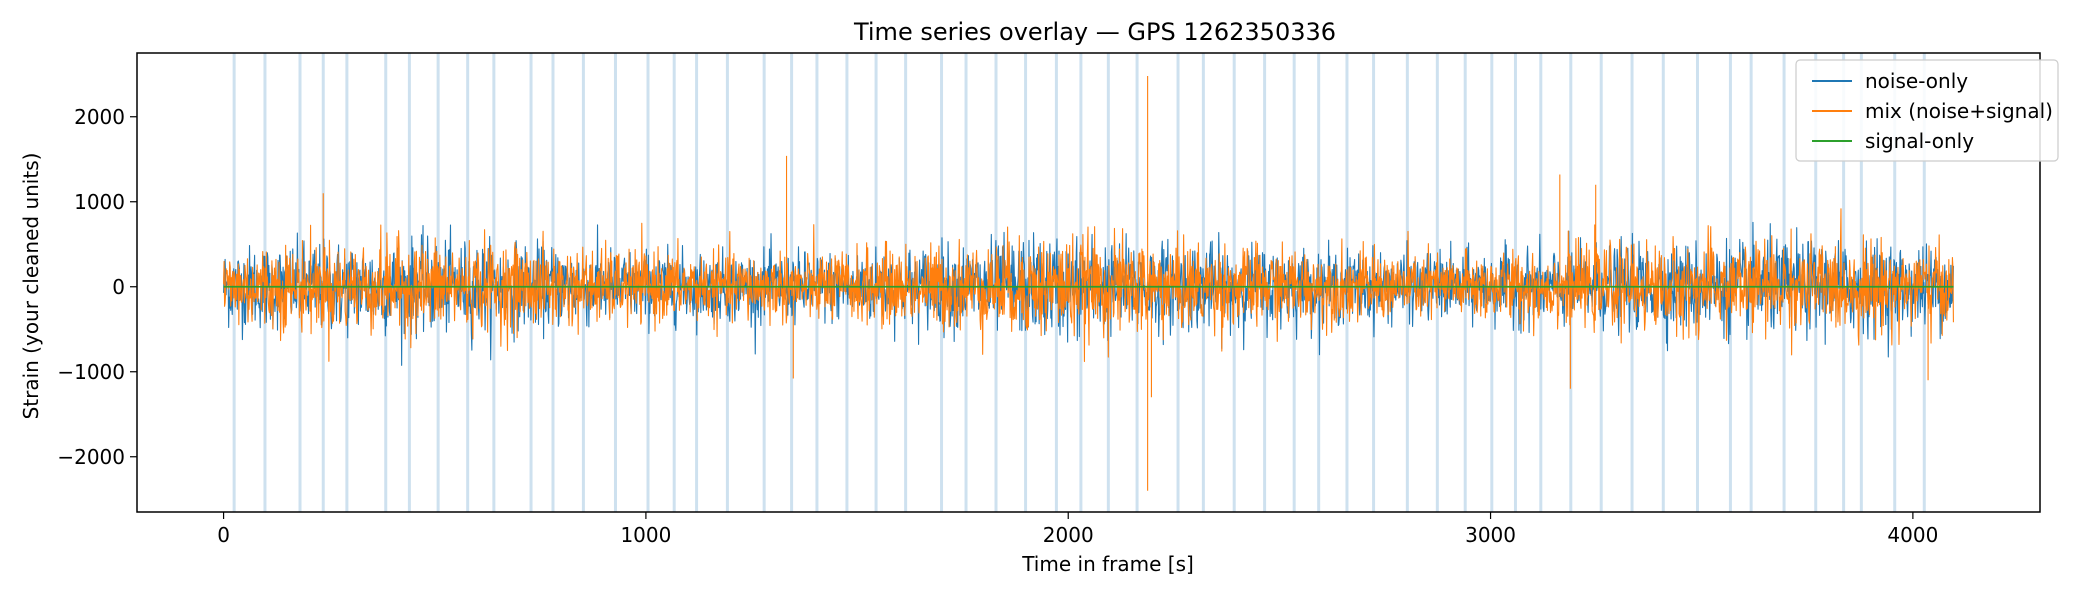 This screenshot has width=2100, height=600. Describe the element at coordinates (118, 287) in the screenshot. I see `y-tick-label: 0` at that location.